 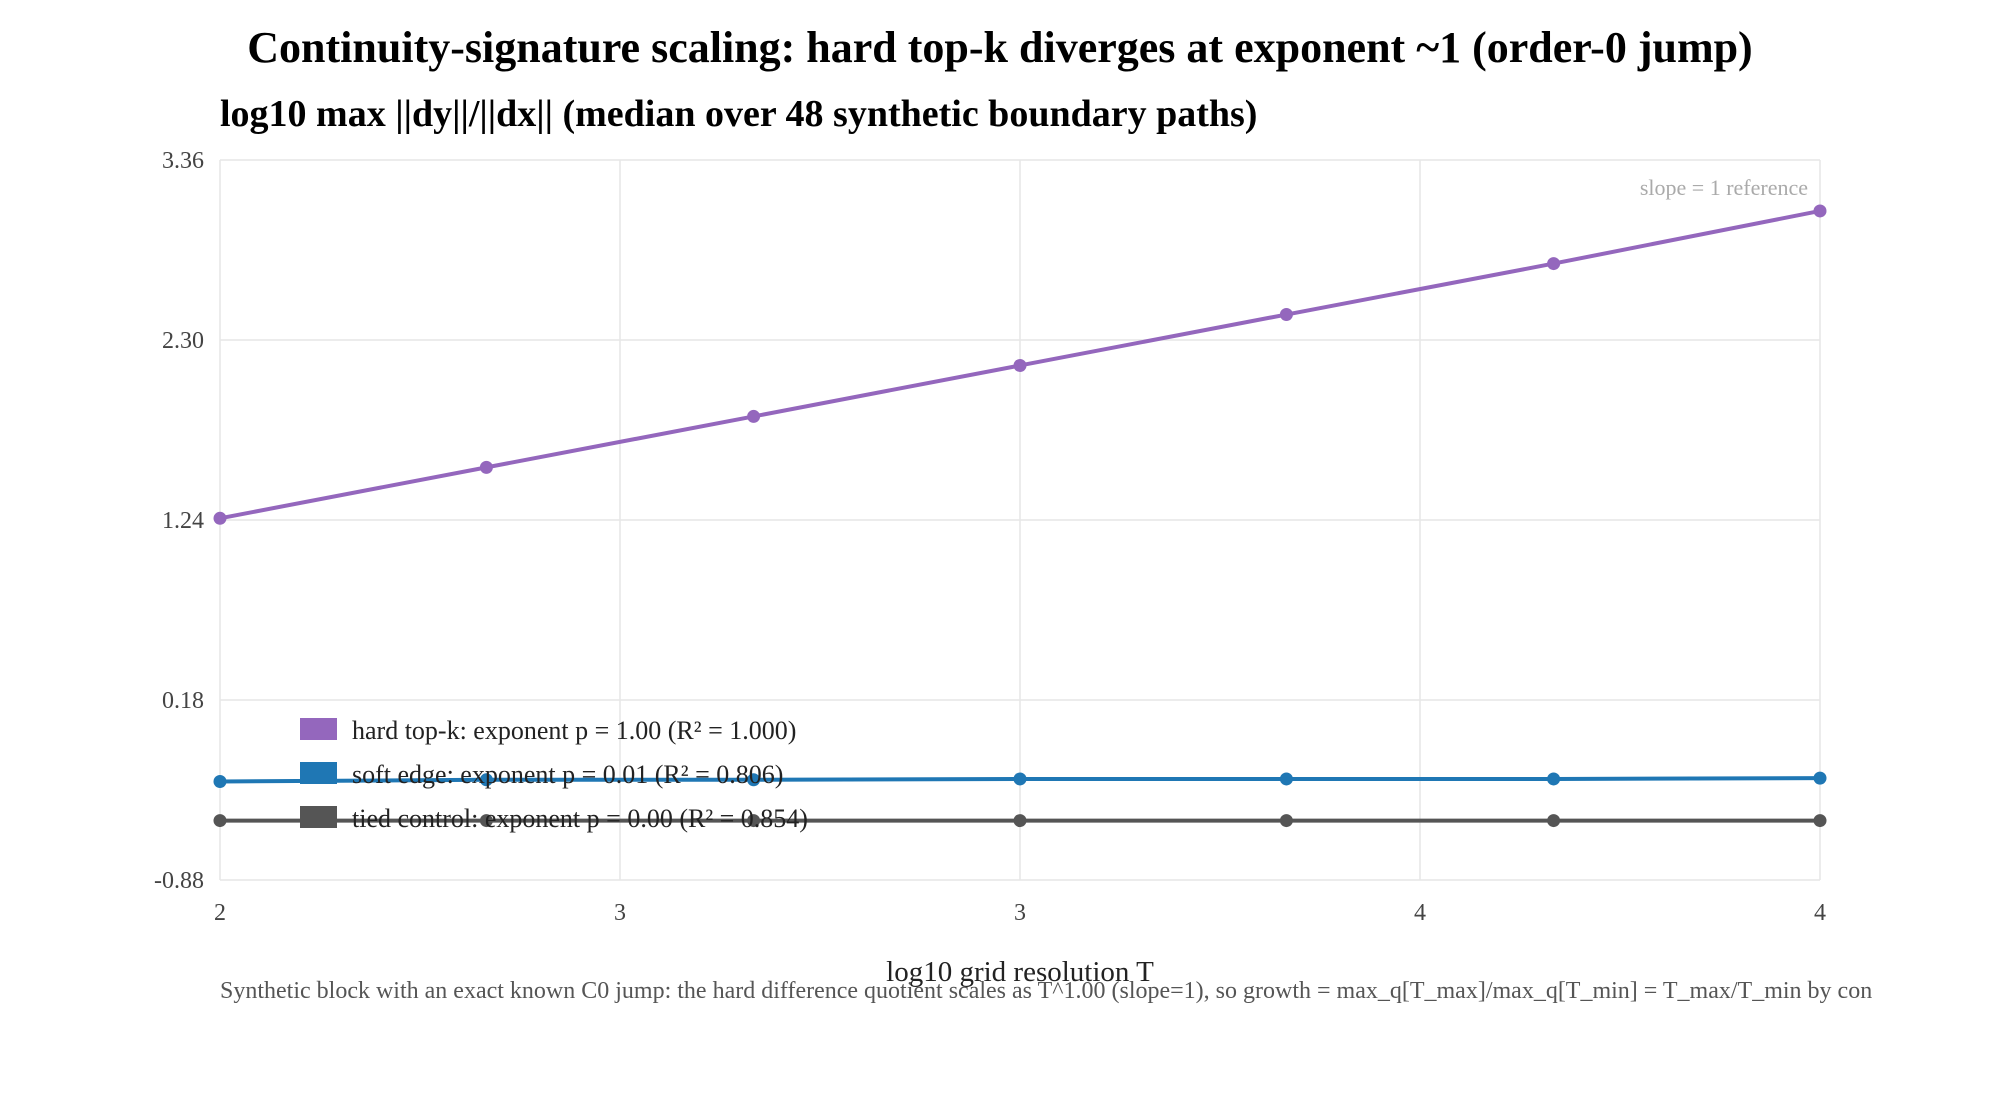 I want to click on x-tick-label: 2, so click(x=220, y=913).